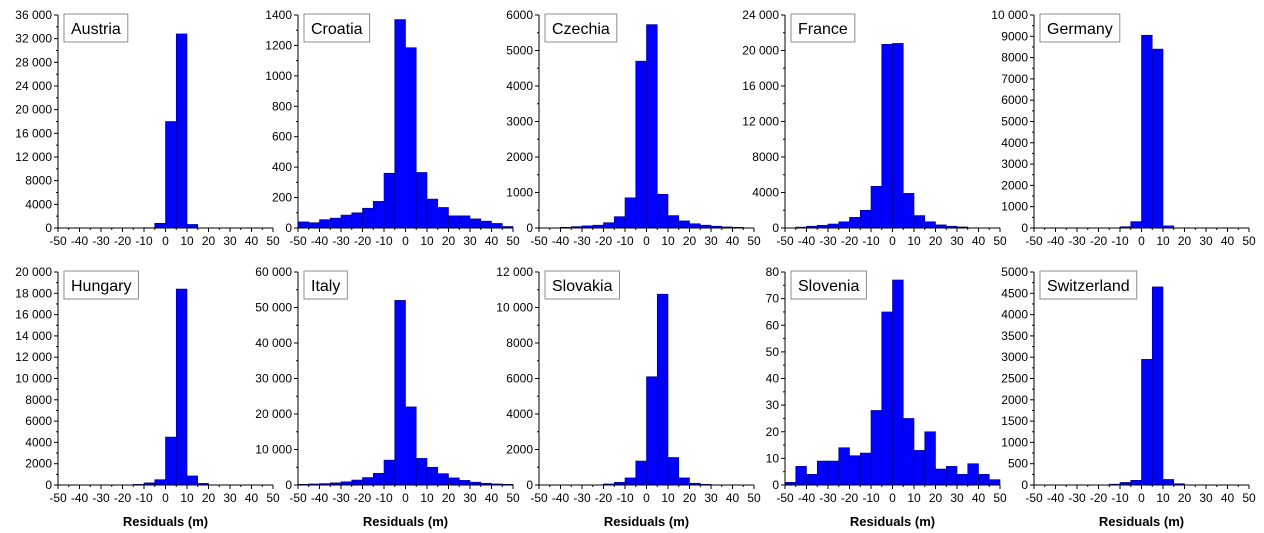 The height and width of the screenshot is (533, 1264). I want to click on country-label-austria: Austria, so click(96, 29).